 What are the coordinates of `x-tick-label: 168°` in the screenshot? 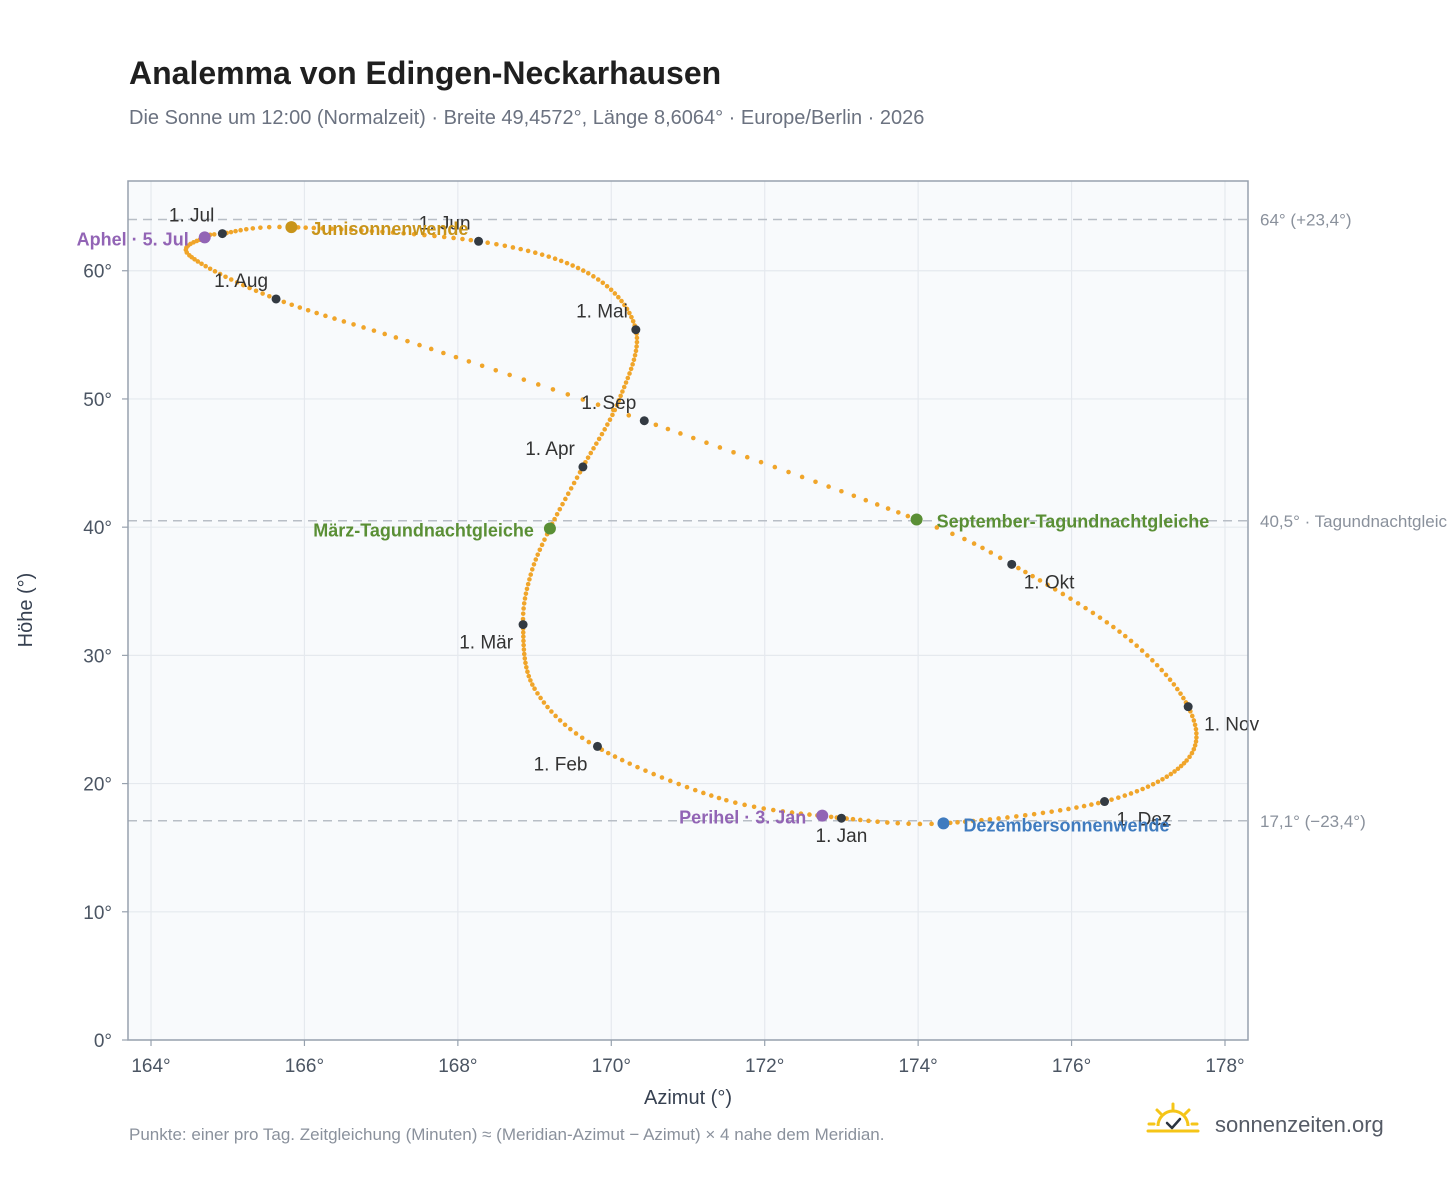 It's located at (457, 1066).